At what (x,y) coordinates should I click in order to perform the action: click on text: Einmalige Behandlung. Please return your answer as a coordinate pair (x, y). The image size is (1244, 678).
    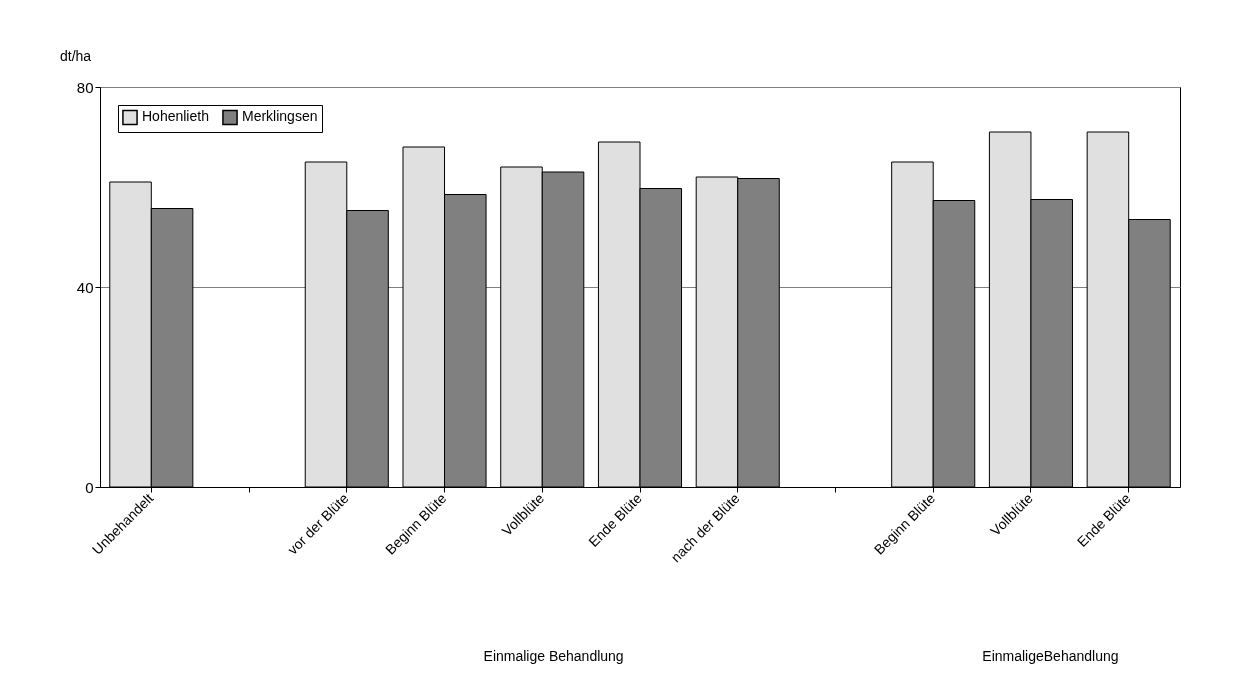
    Looking at the image, I should click on (553, 656).